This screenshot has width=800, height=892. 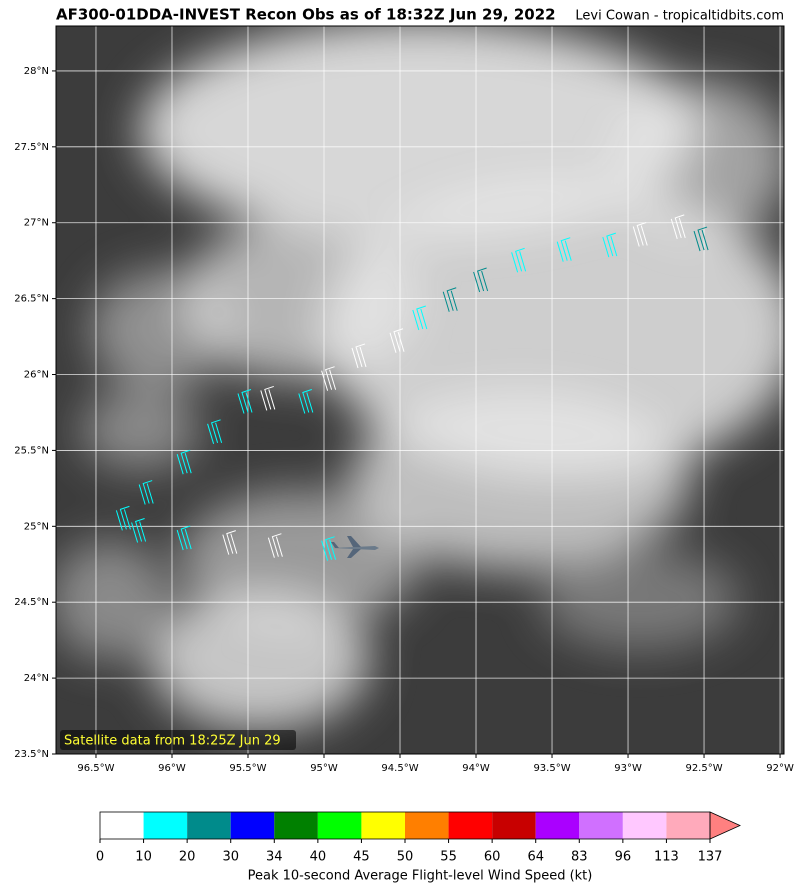 I want to click on y-tick-label: 28°N, so click(x=36, y=71).